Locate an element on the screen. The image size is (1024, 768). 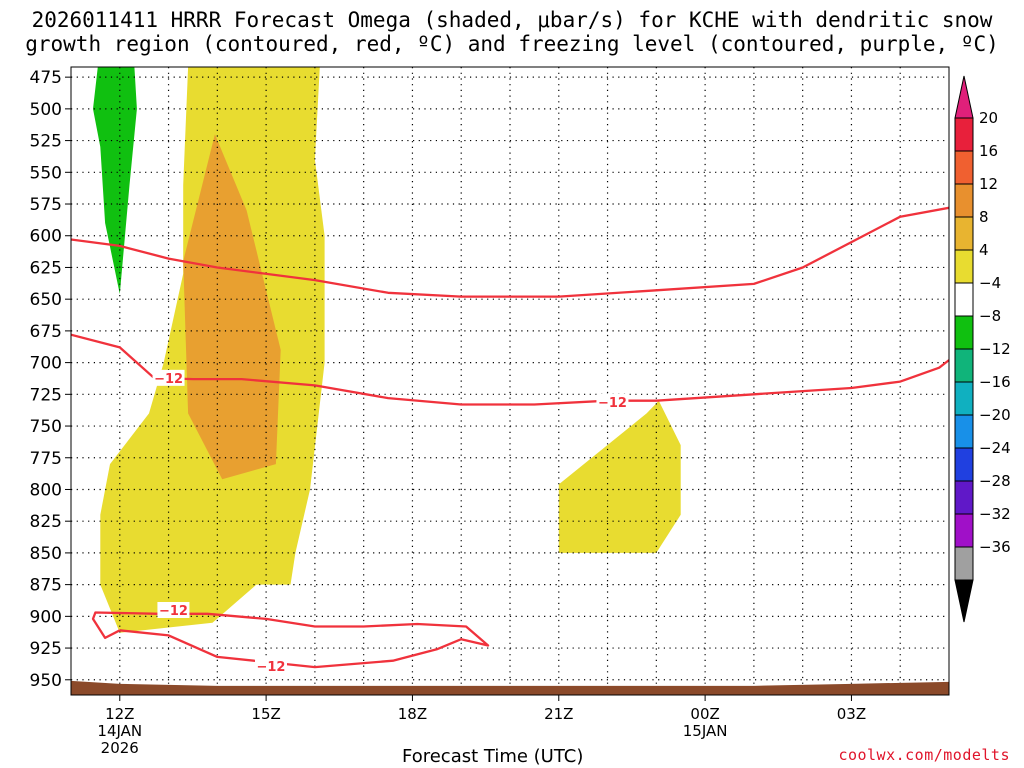
y-tick-label: 650 is located at coordinates (46, 300).